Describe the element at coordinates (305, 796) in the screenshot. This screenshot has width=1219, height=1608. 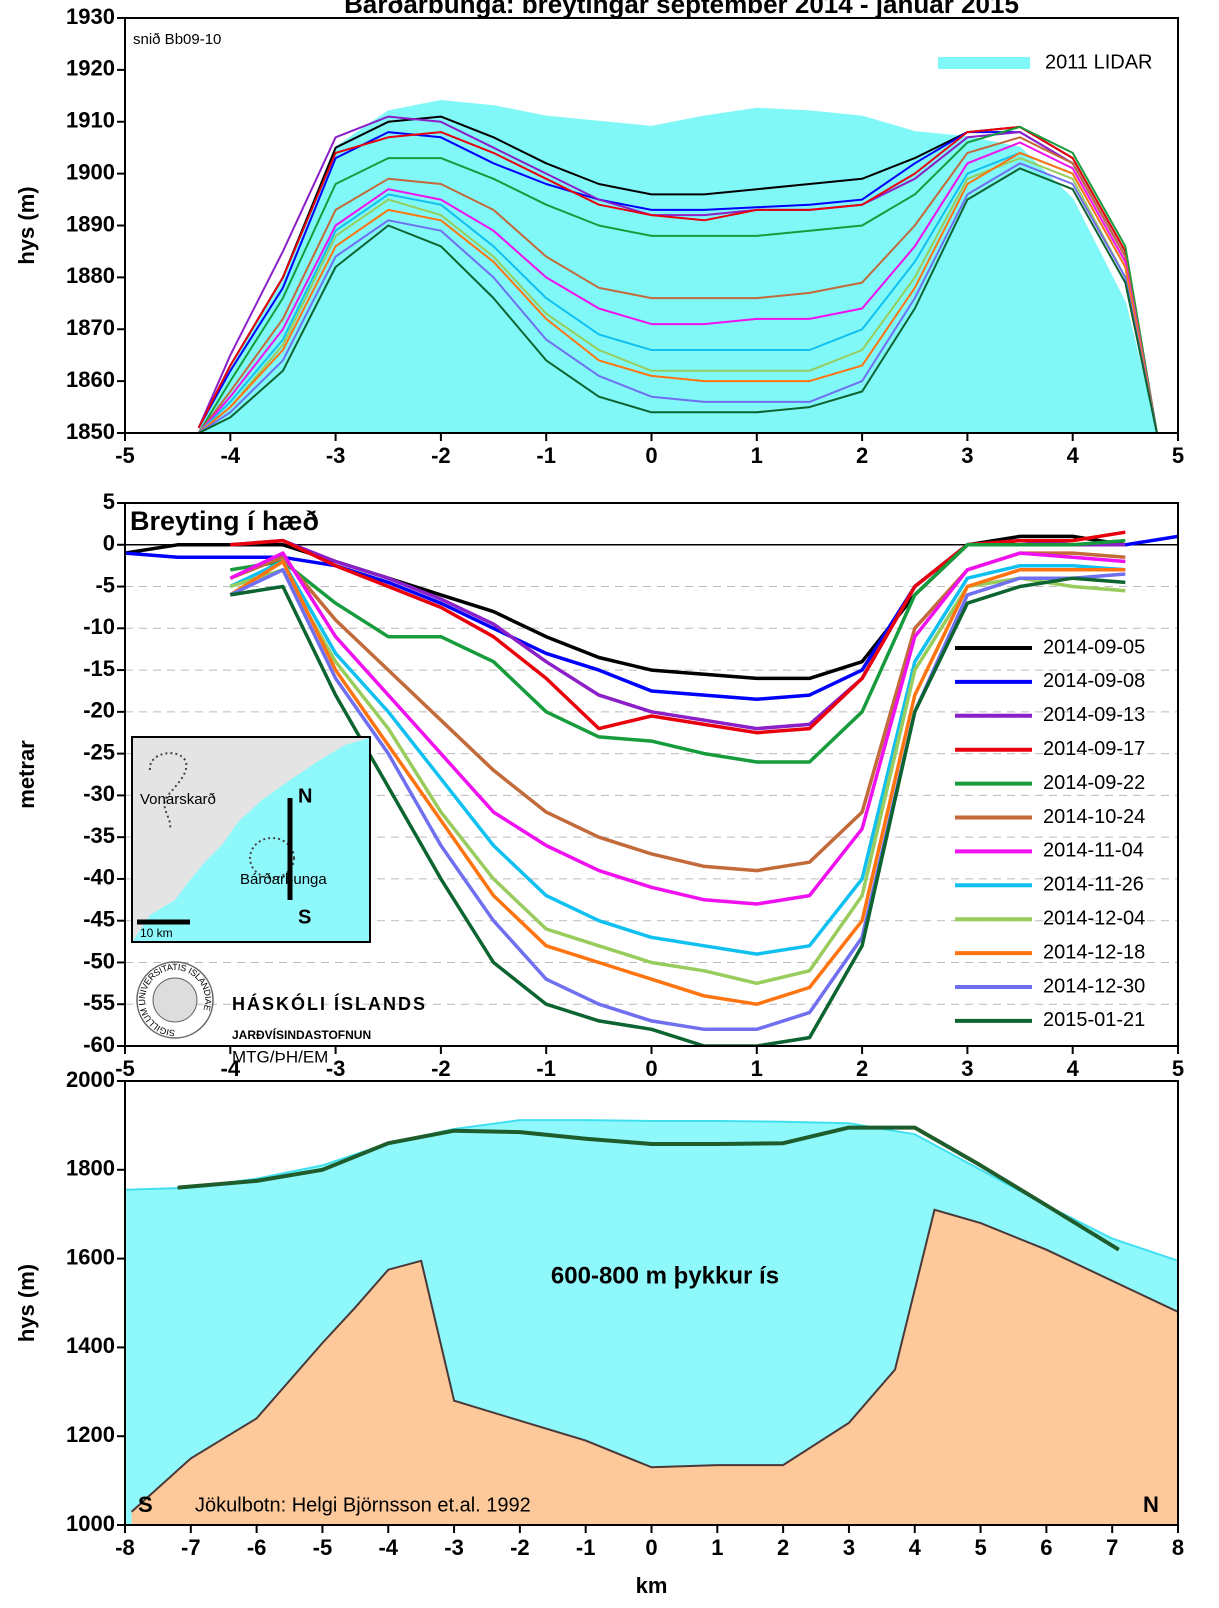
I see `map-label: N` at that location.